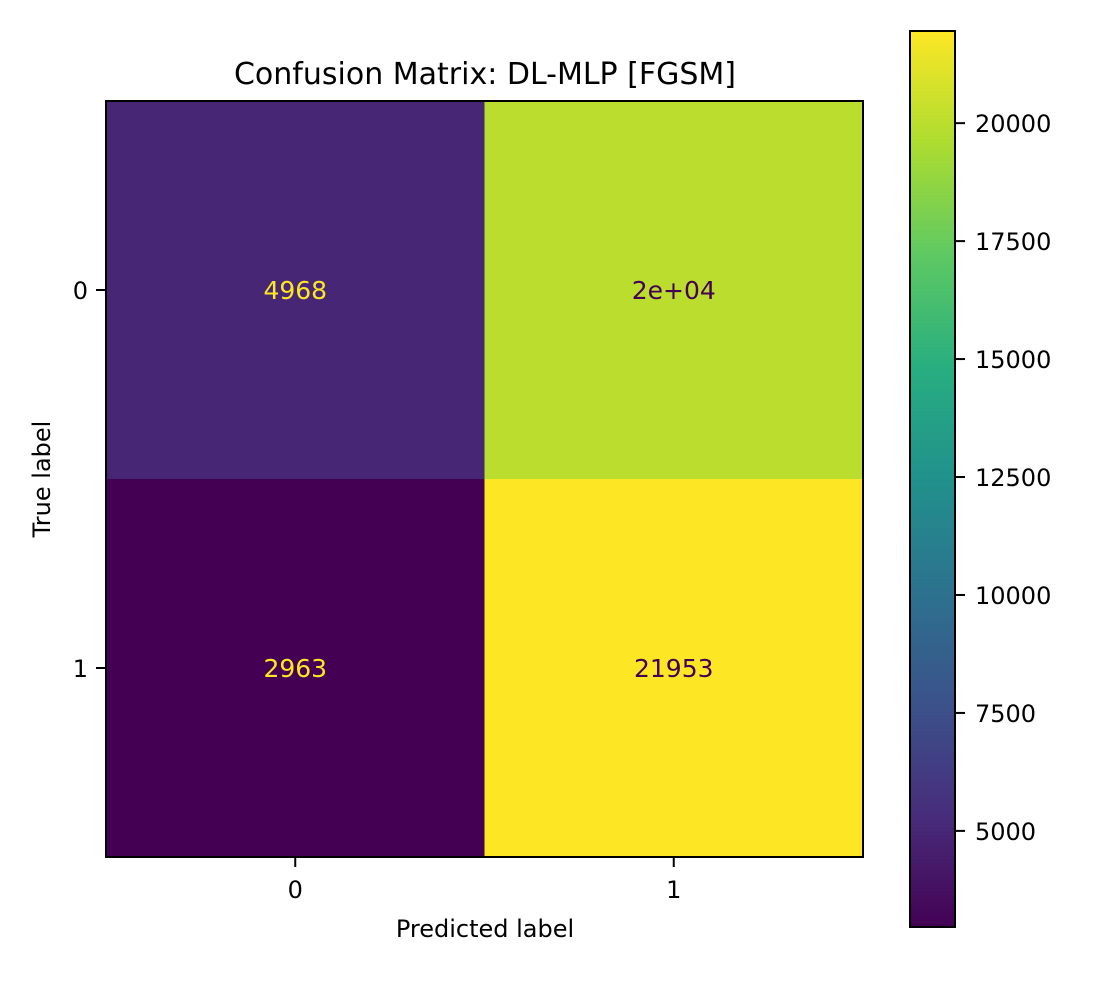 The width and height of the screenshot is (1100, 1000). I want to click on colorbar, so click(932, 479).